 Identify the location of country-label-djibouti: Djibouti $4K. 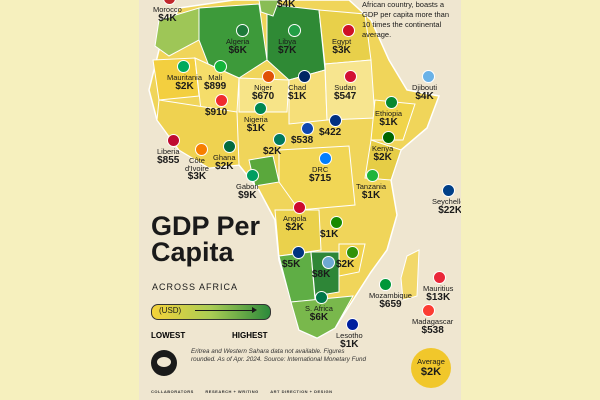
(424, 93).